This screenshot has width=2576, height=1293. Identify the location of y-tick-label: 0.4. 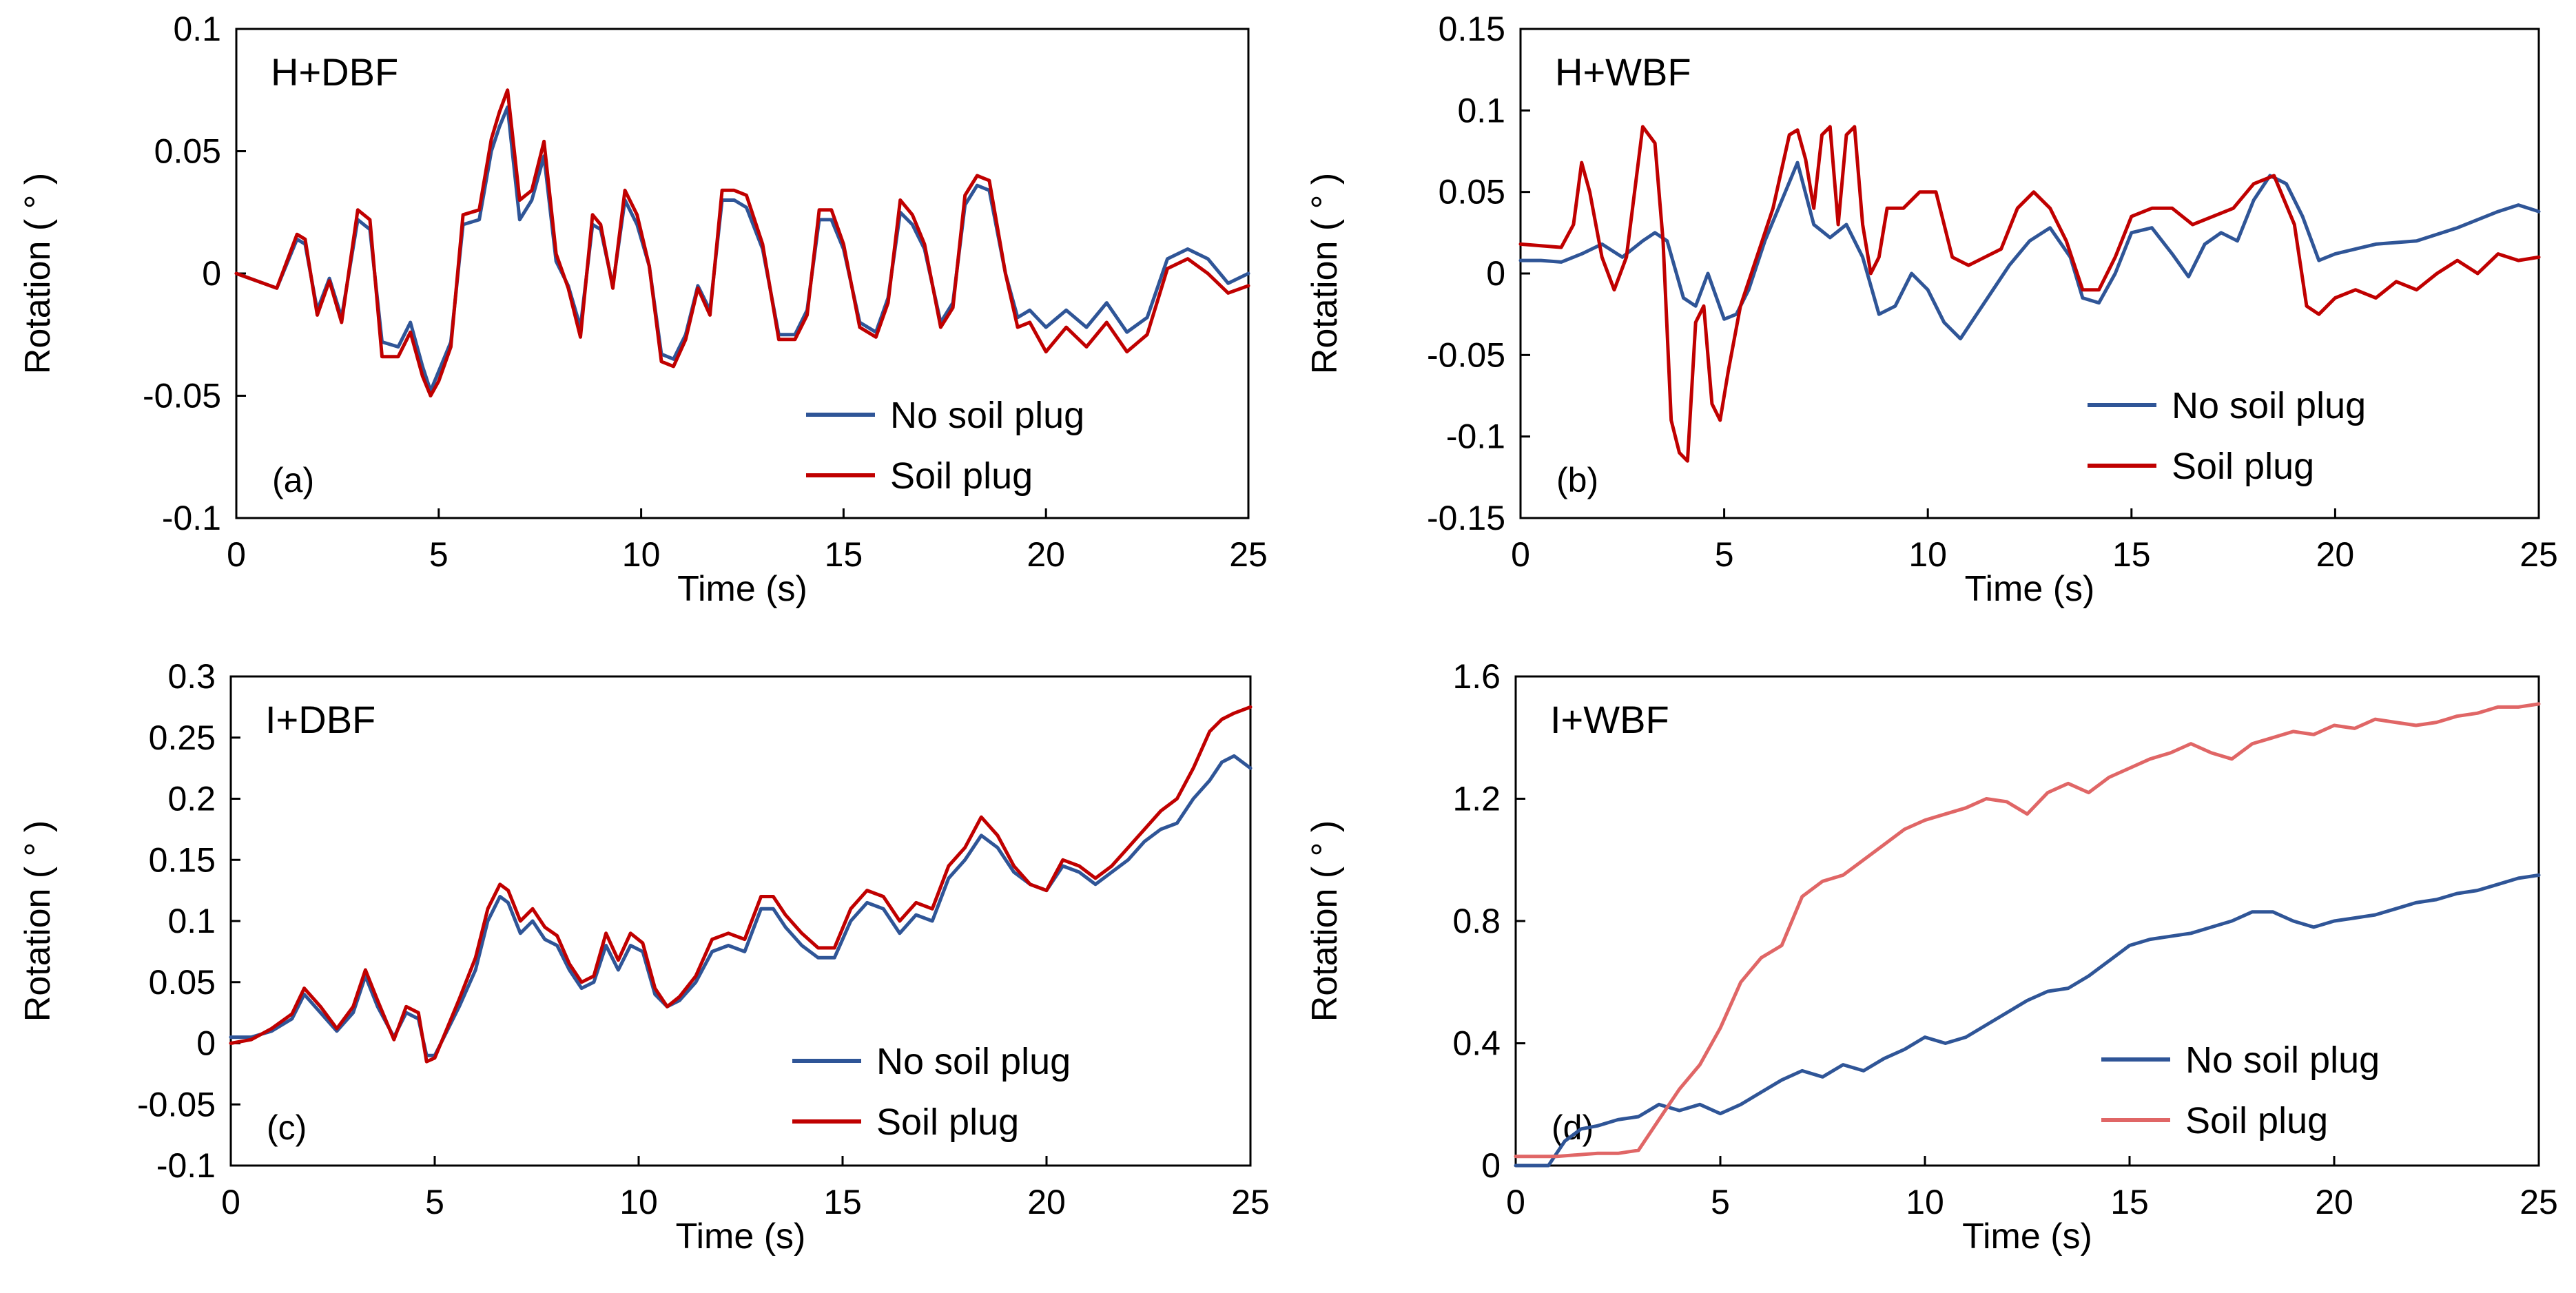
(1476, 1043).